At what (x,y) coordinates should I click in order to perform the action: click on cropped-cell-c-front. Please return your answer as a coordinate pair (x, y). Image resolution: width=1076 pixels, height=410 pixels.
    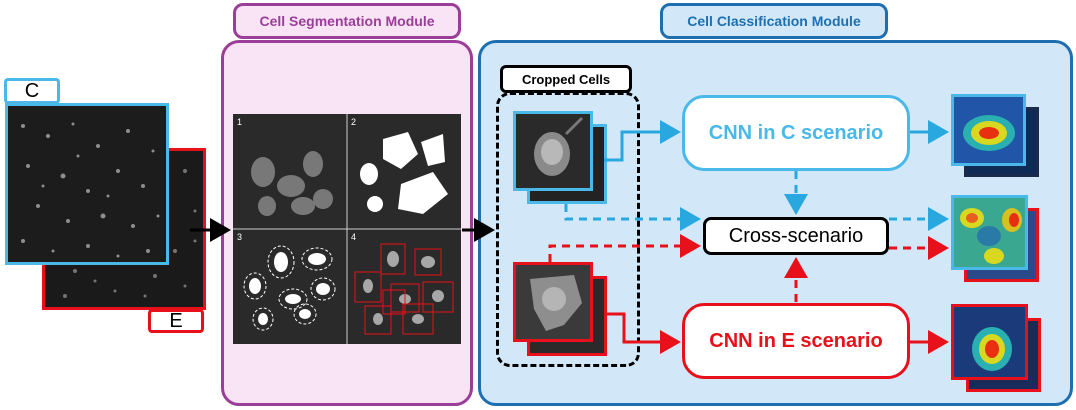
    Looking at the image, I should click on (553, 151).